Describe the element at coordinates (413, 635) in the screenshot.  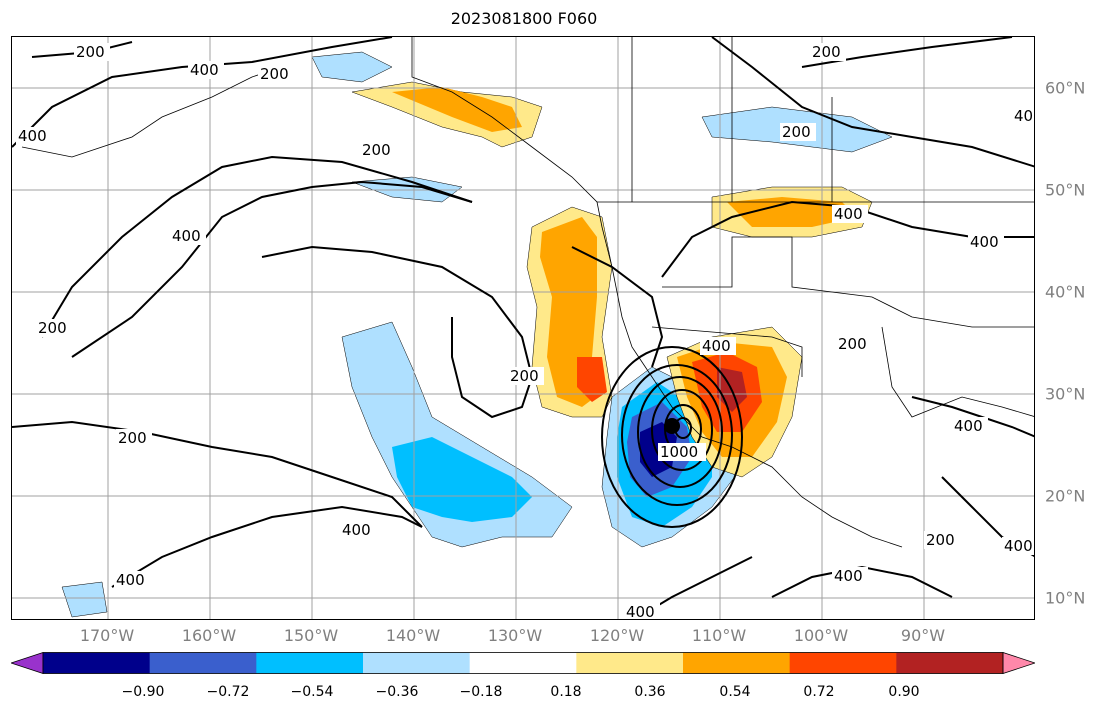
I see `lon-label: 140°W` at that location.